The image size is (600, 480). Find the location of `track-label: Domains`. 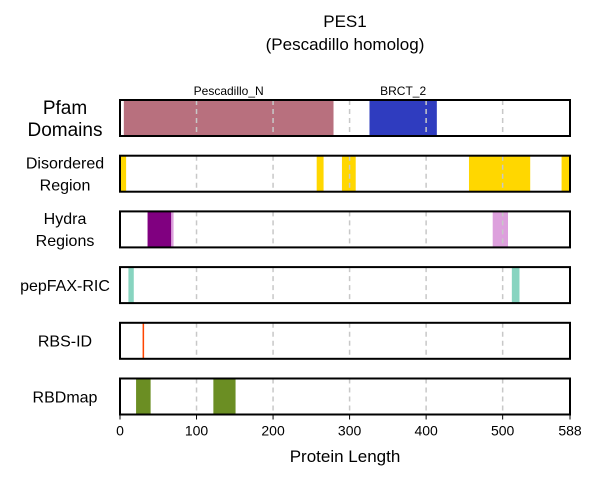

track-label: Domains is located at coordinates (65, 130).